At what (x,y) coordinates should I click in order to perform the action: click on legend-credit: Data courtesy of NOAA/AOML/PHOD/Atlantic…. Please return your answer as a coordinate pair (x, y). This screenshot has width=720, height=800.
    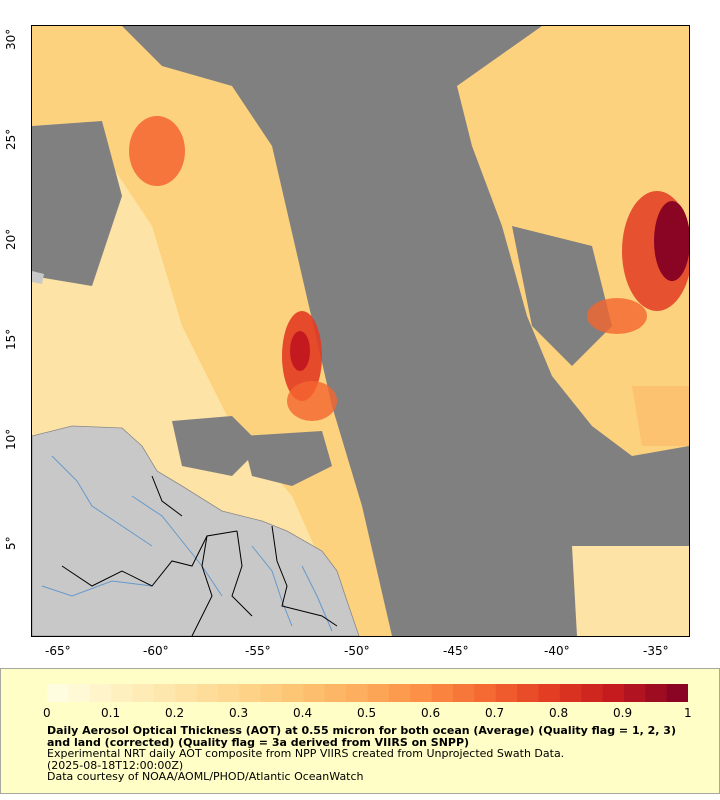
    Looking at the image, I should click on (205, 776).